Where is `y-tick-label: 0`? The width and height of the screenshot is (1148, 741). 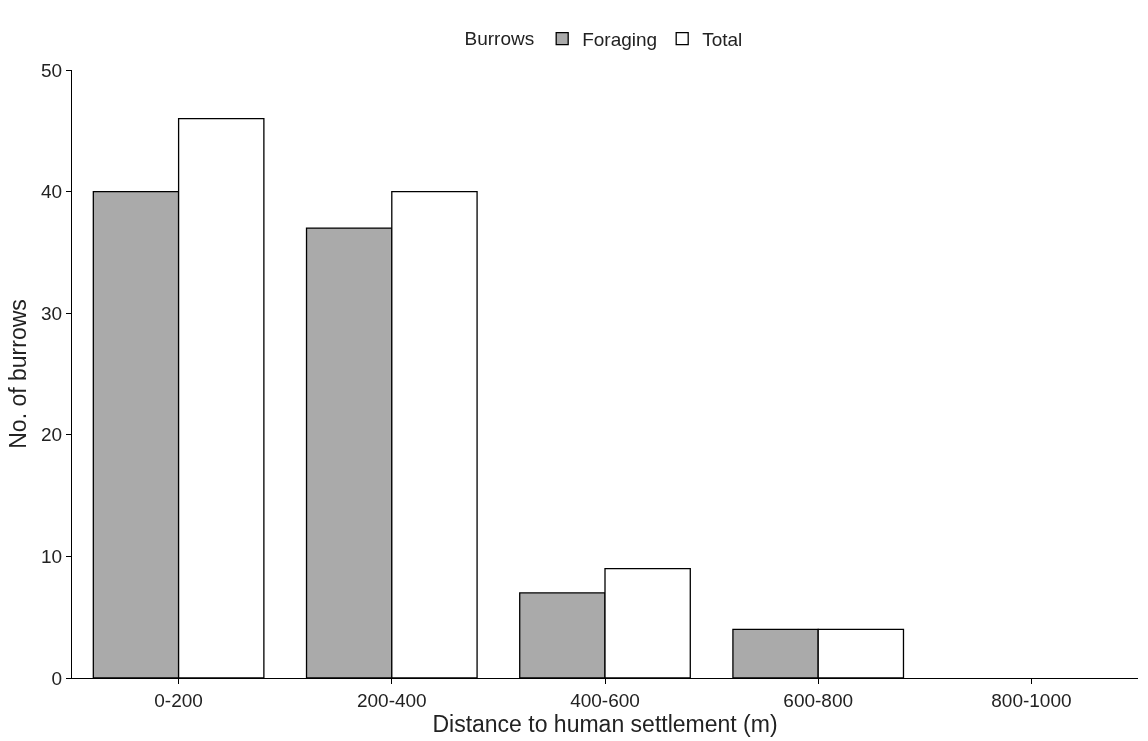
y-tick-label: 0 is located at coordinates (57, 678).